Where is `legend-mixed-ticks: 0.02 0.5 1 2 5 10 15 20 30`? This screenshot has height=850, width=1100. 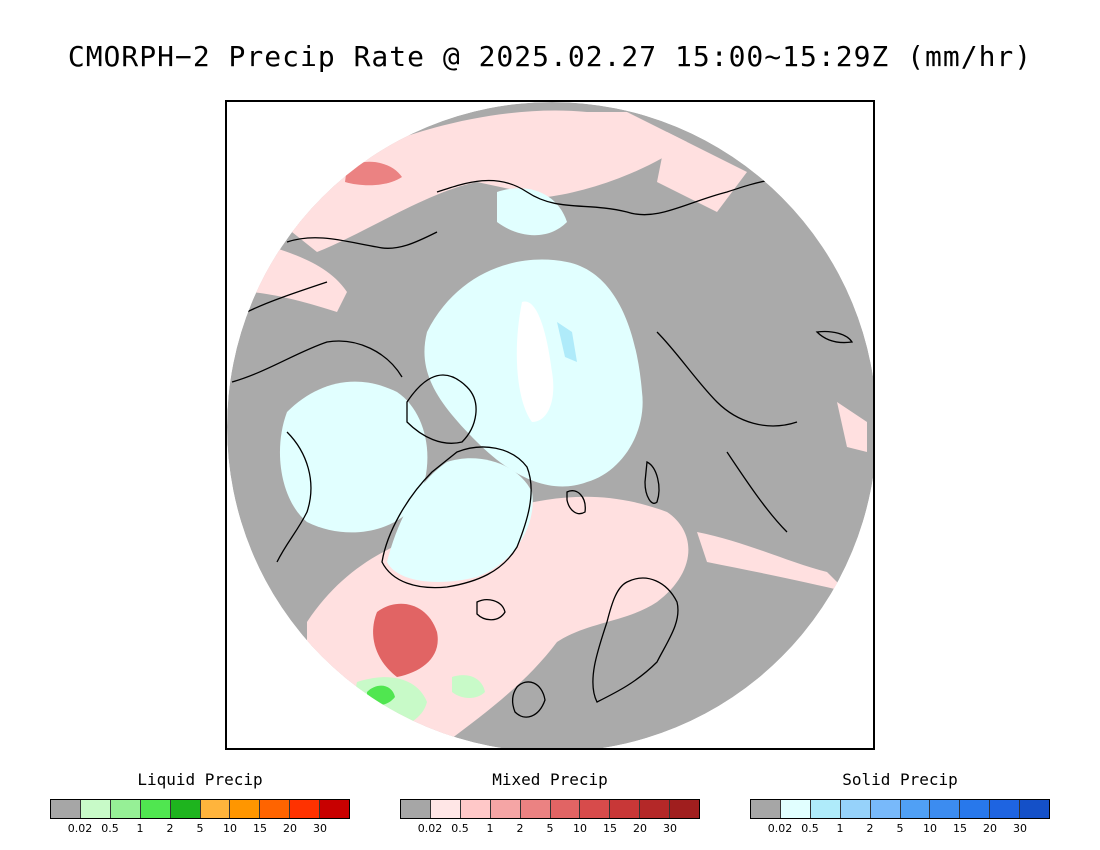
legend-mixed-ticks: 0.02 0.5 1 2 5 10 15 20 30 is located at coordinates (550, 829).